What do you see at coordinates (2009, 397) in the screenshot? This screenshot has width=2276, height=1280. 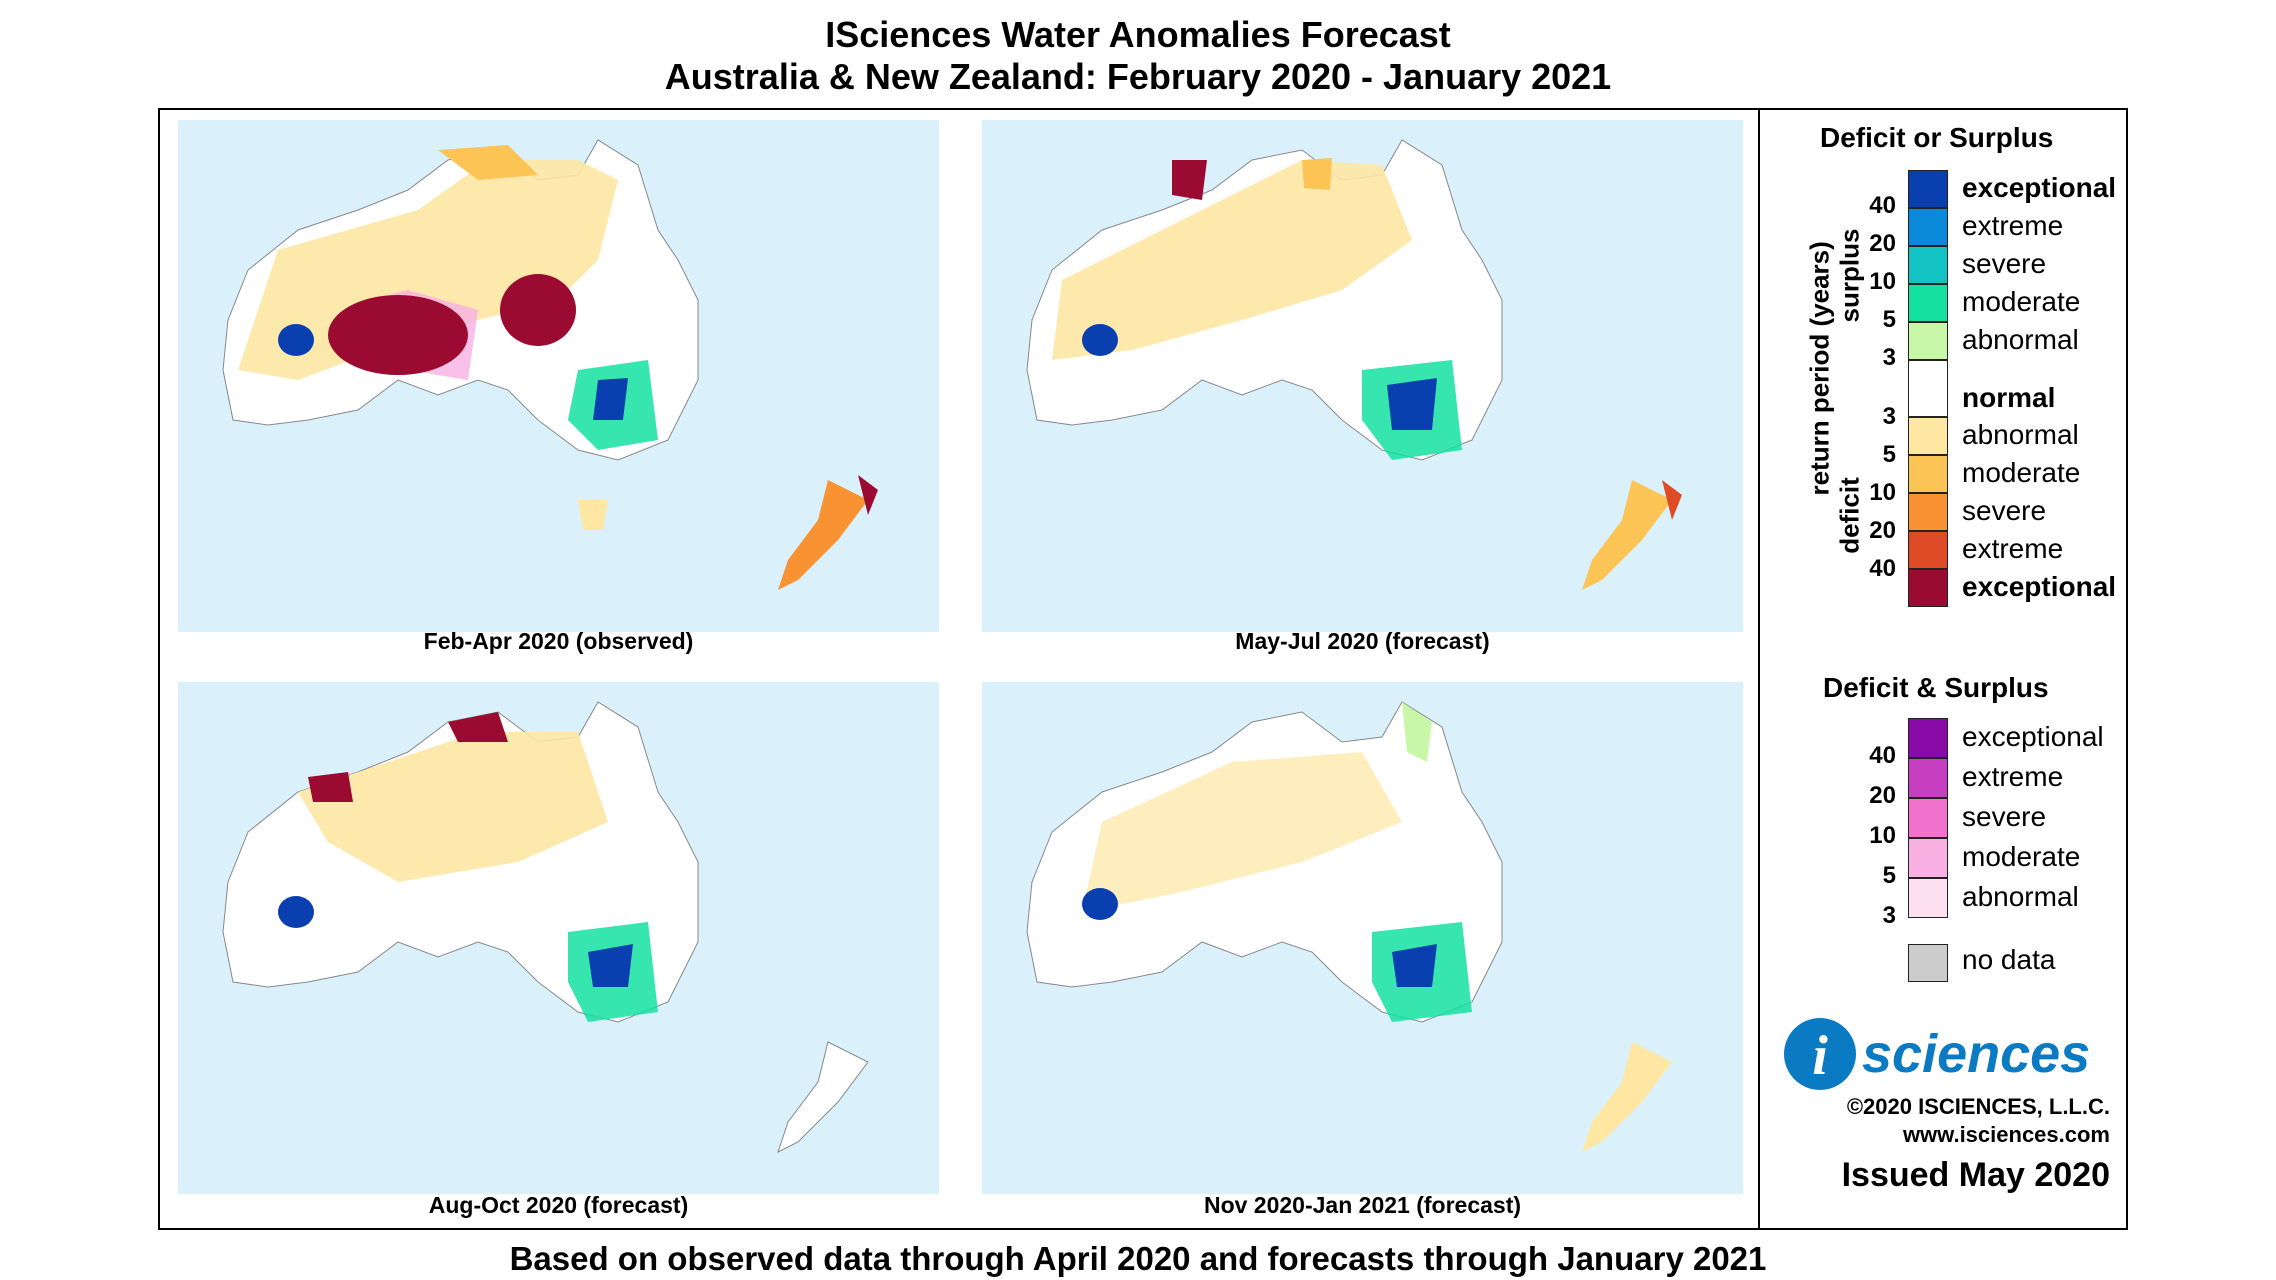 I see `legend-normal-label: normal` at bounding box center [2009, 397].